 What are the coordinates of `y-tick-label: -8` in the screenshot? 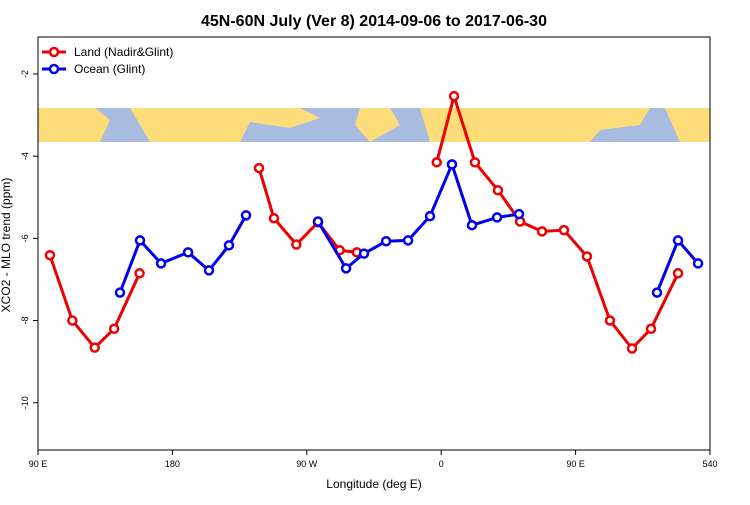 It's located at (25, 321).